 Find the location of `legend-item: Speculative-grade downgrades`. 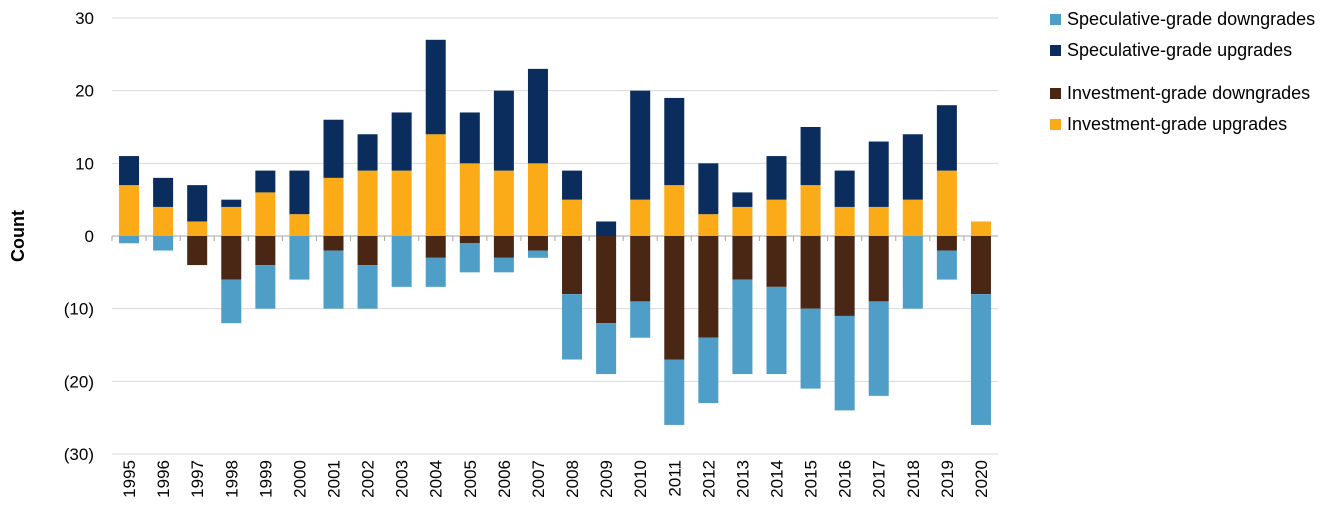

legend-item: Speculative-grade downgrades is located at coordinates (1195, 19).